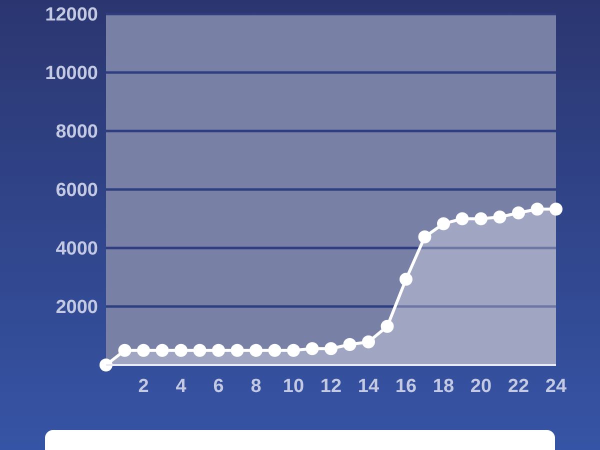 Image resolution: width=600 pixels, height=450 pixels. Describe the element at coordinates (369, 386) in the screenshot. I see `x-tick-label: 14` at that location.